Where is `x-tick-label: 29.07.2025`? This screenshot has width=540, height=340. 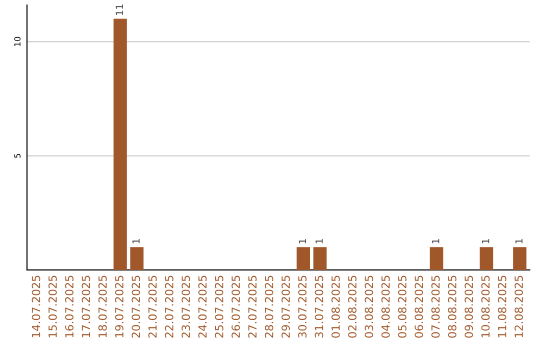 x-tick-label: 29.07.2025 is located at coordinates (286, 307).